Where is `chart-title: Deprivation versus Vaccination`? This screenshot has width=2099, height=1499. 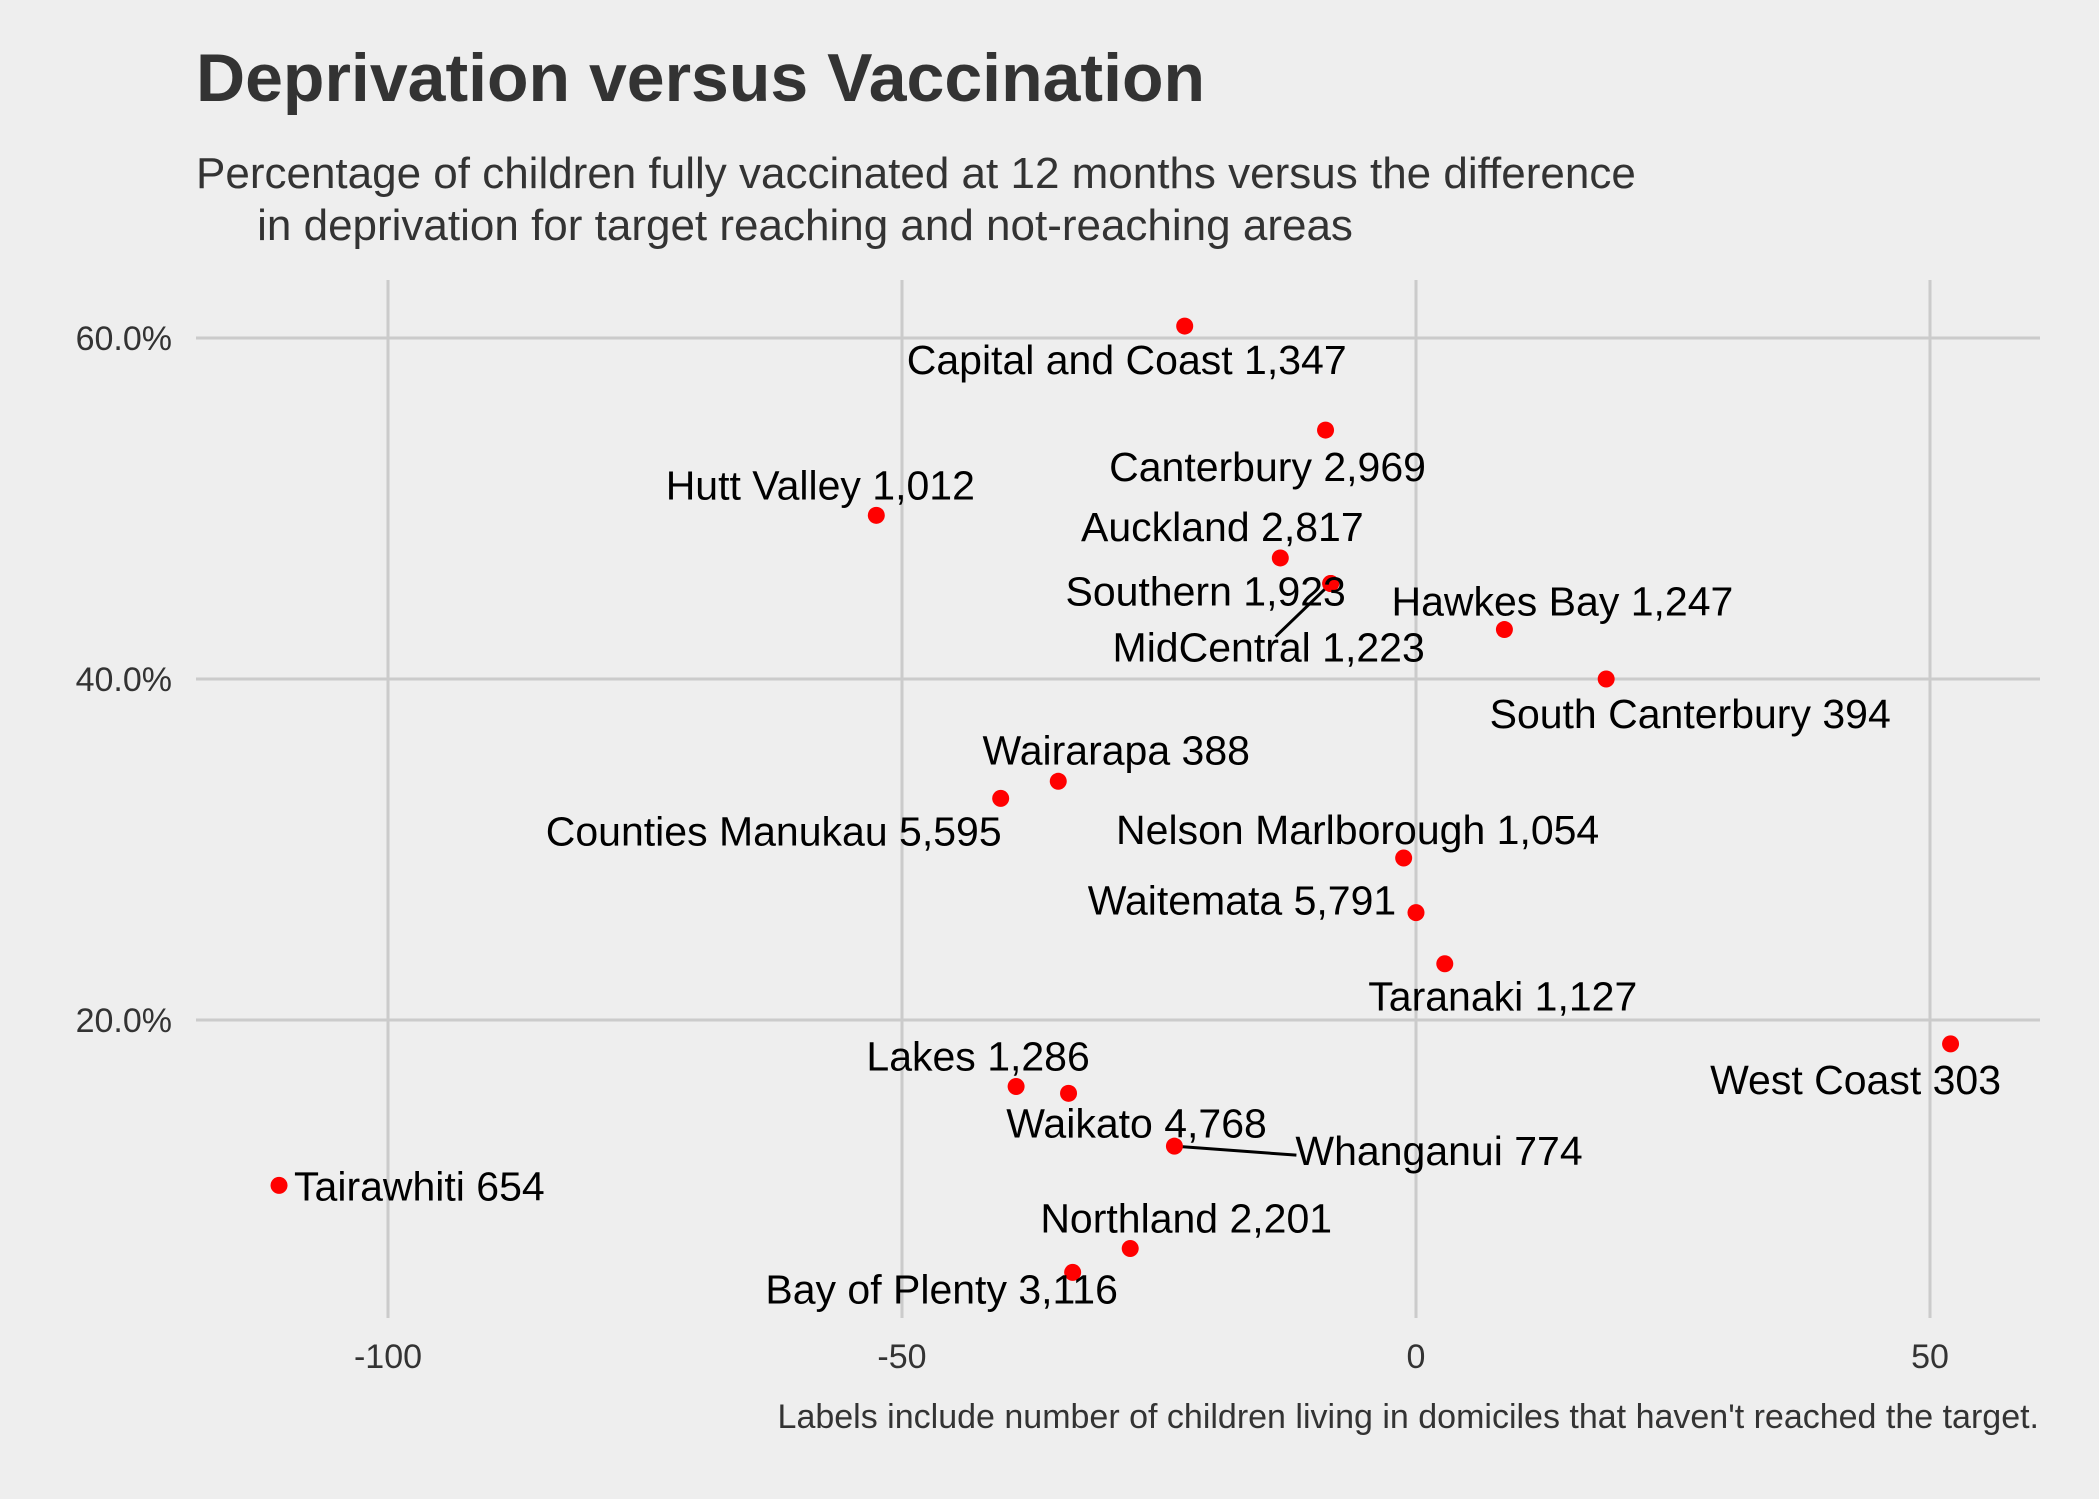 chart-title: Deprivation versus Vaccination is located at coordinates (701, 78).